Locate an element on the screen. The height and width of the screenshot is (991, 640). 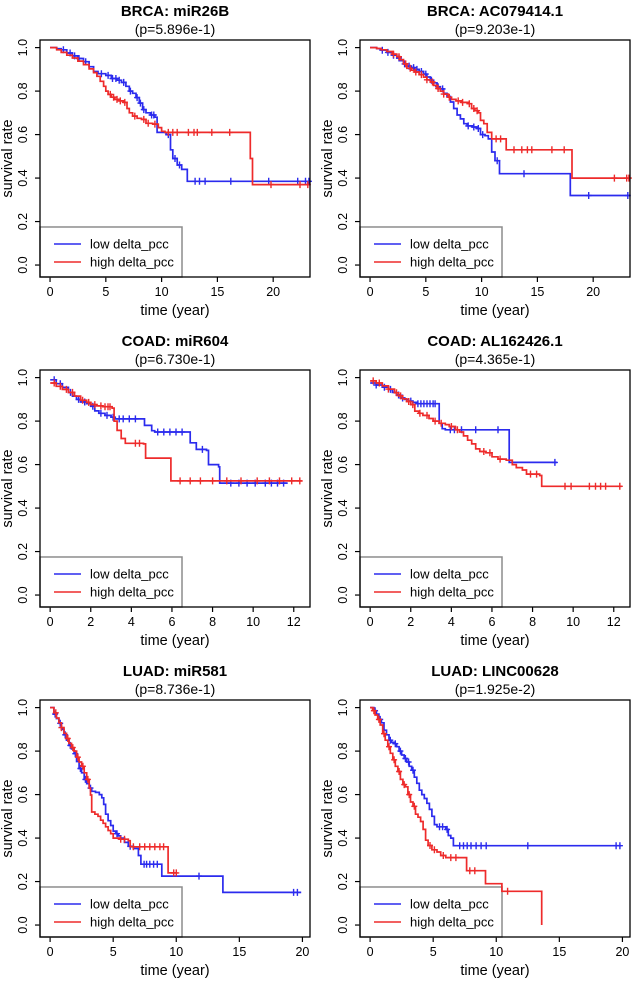
plot-pvalue: (p=4.365e-1) is located at coordinates (495, 359).